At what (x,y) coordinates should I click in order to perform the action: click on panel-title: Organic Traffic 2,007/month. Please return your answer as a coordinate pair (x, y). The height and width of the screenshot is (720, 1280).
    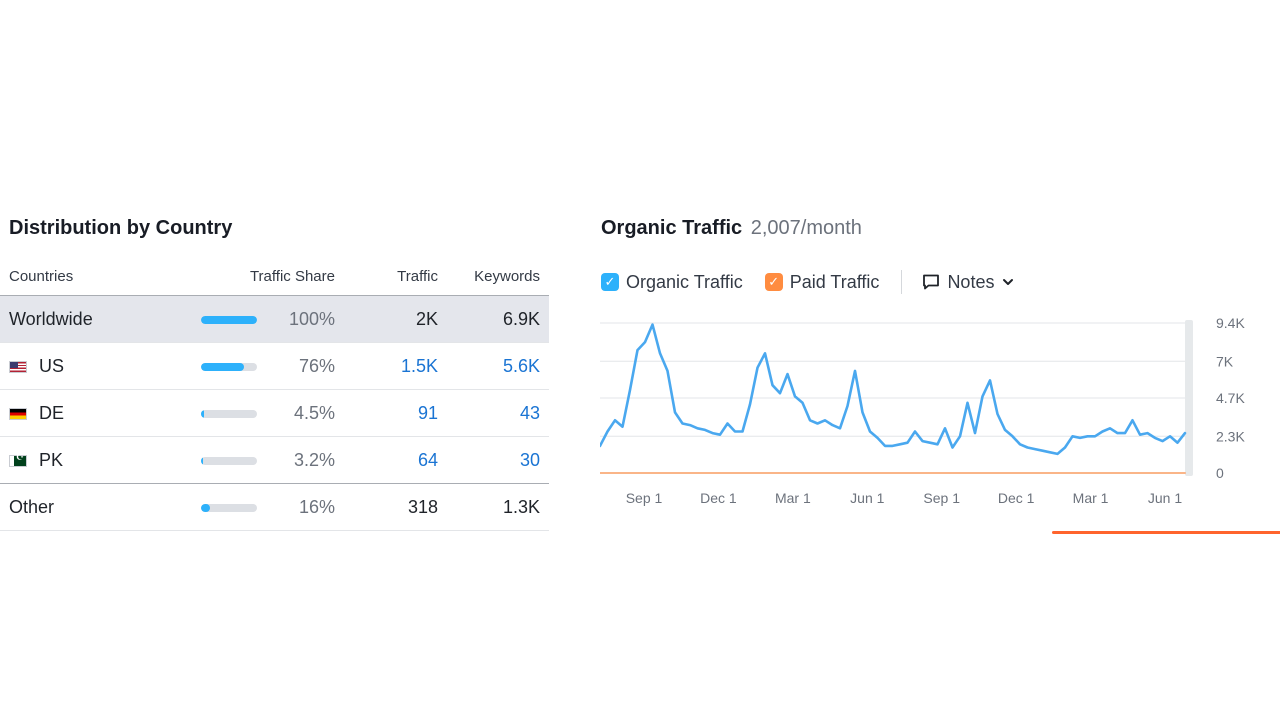
    Looking at the image, I should click on (731, 228).